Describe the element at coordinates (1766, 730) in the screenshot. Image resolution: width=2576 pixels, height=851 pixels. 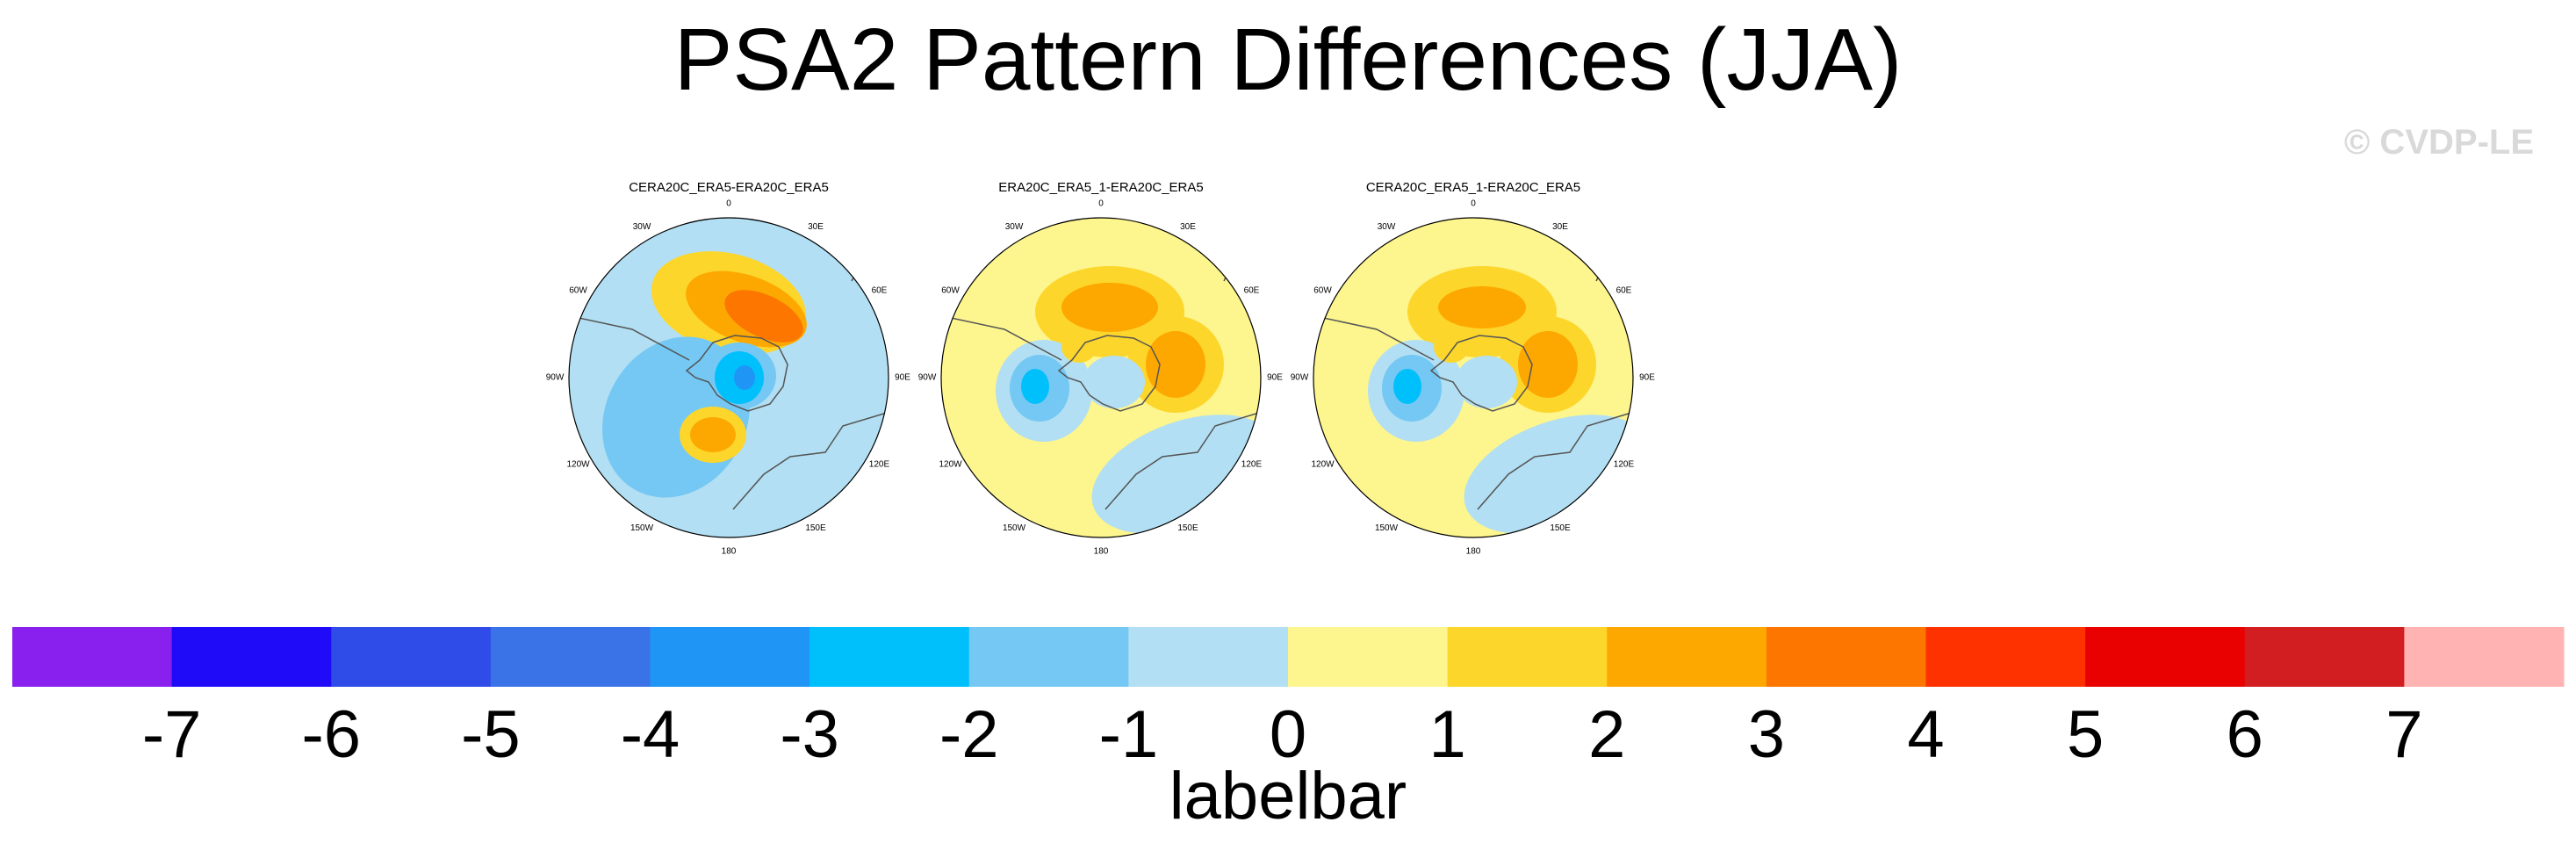
I see `labelbar-tick-label: 3` at that location.